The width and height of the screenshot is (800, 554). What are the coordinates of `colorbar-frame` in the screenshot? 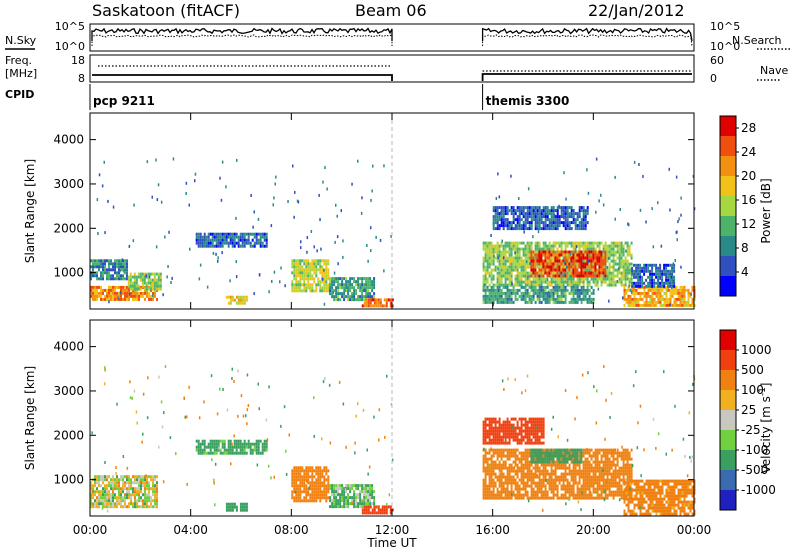 It's located at (728, 206).